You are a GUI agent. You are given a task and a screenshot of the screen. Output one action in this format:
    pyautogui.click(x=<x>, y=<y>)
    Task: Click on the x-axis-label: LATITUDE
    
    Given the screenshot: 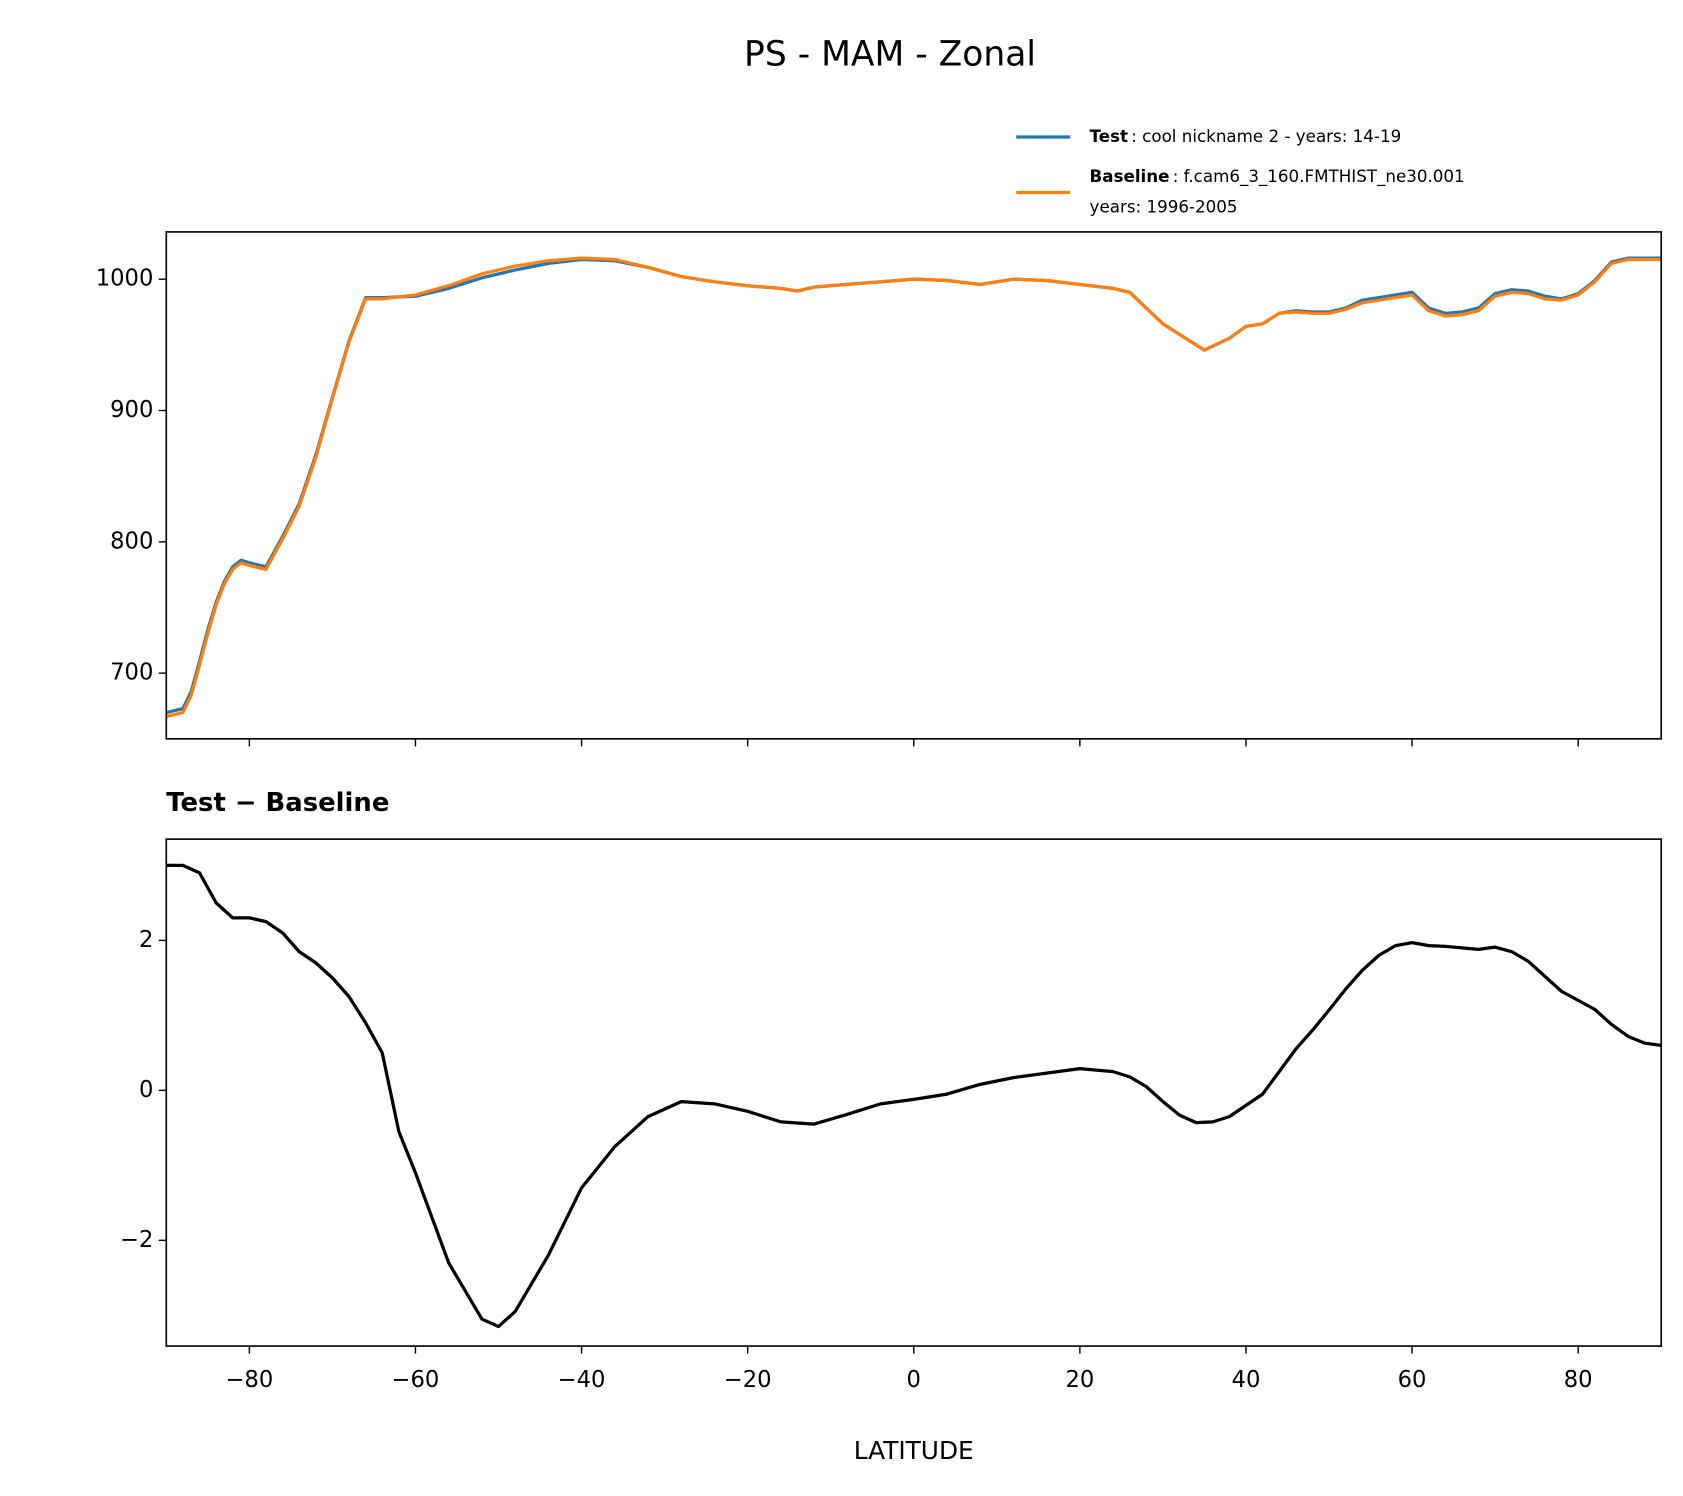 What is the action you would take?
    pyautogui.click(x=914, y=1450)
    